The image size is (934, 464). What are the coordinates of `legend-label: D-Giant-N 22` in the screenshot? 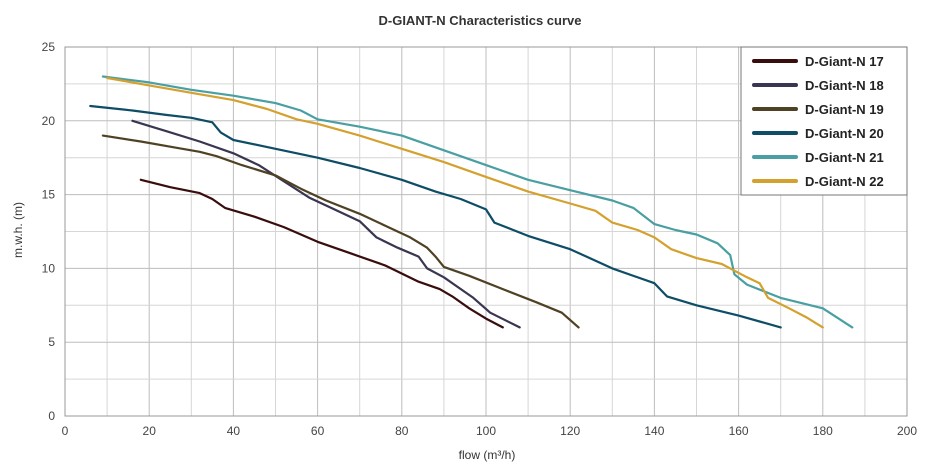 It's located at (844, 181).